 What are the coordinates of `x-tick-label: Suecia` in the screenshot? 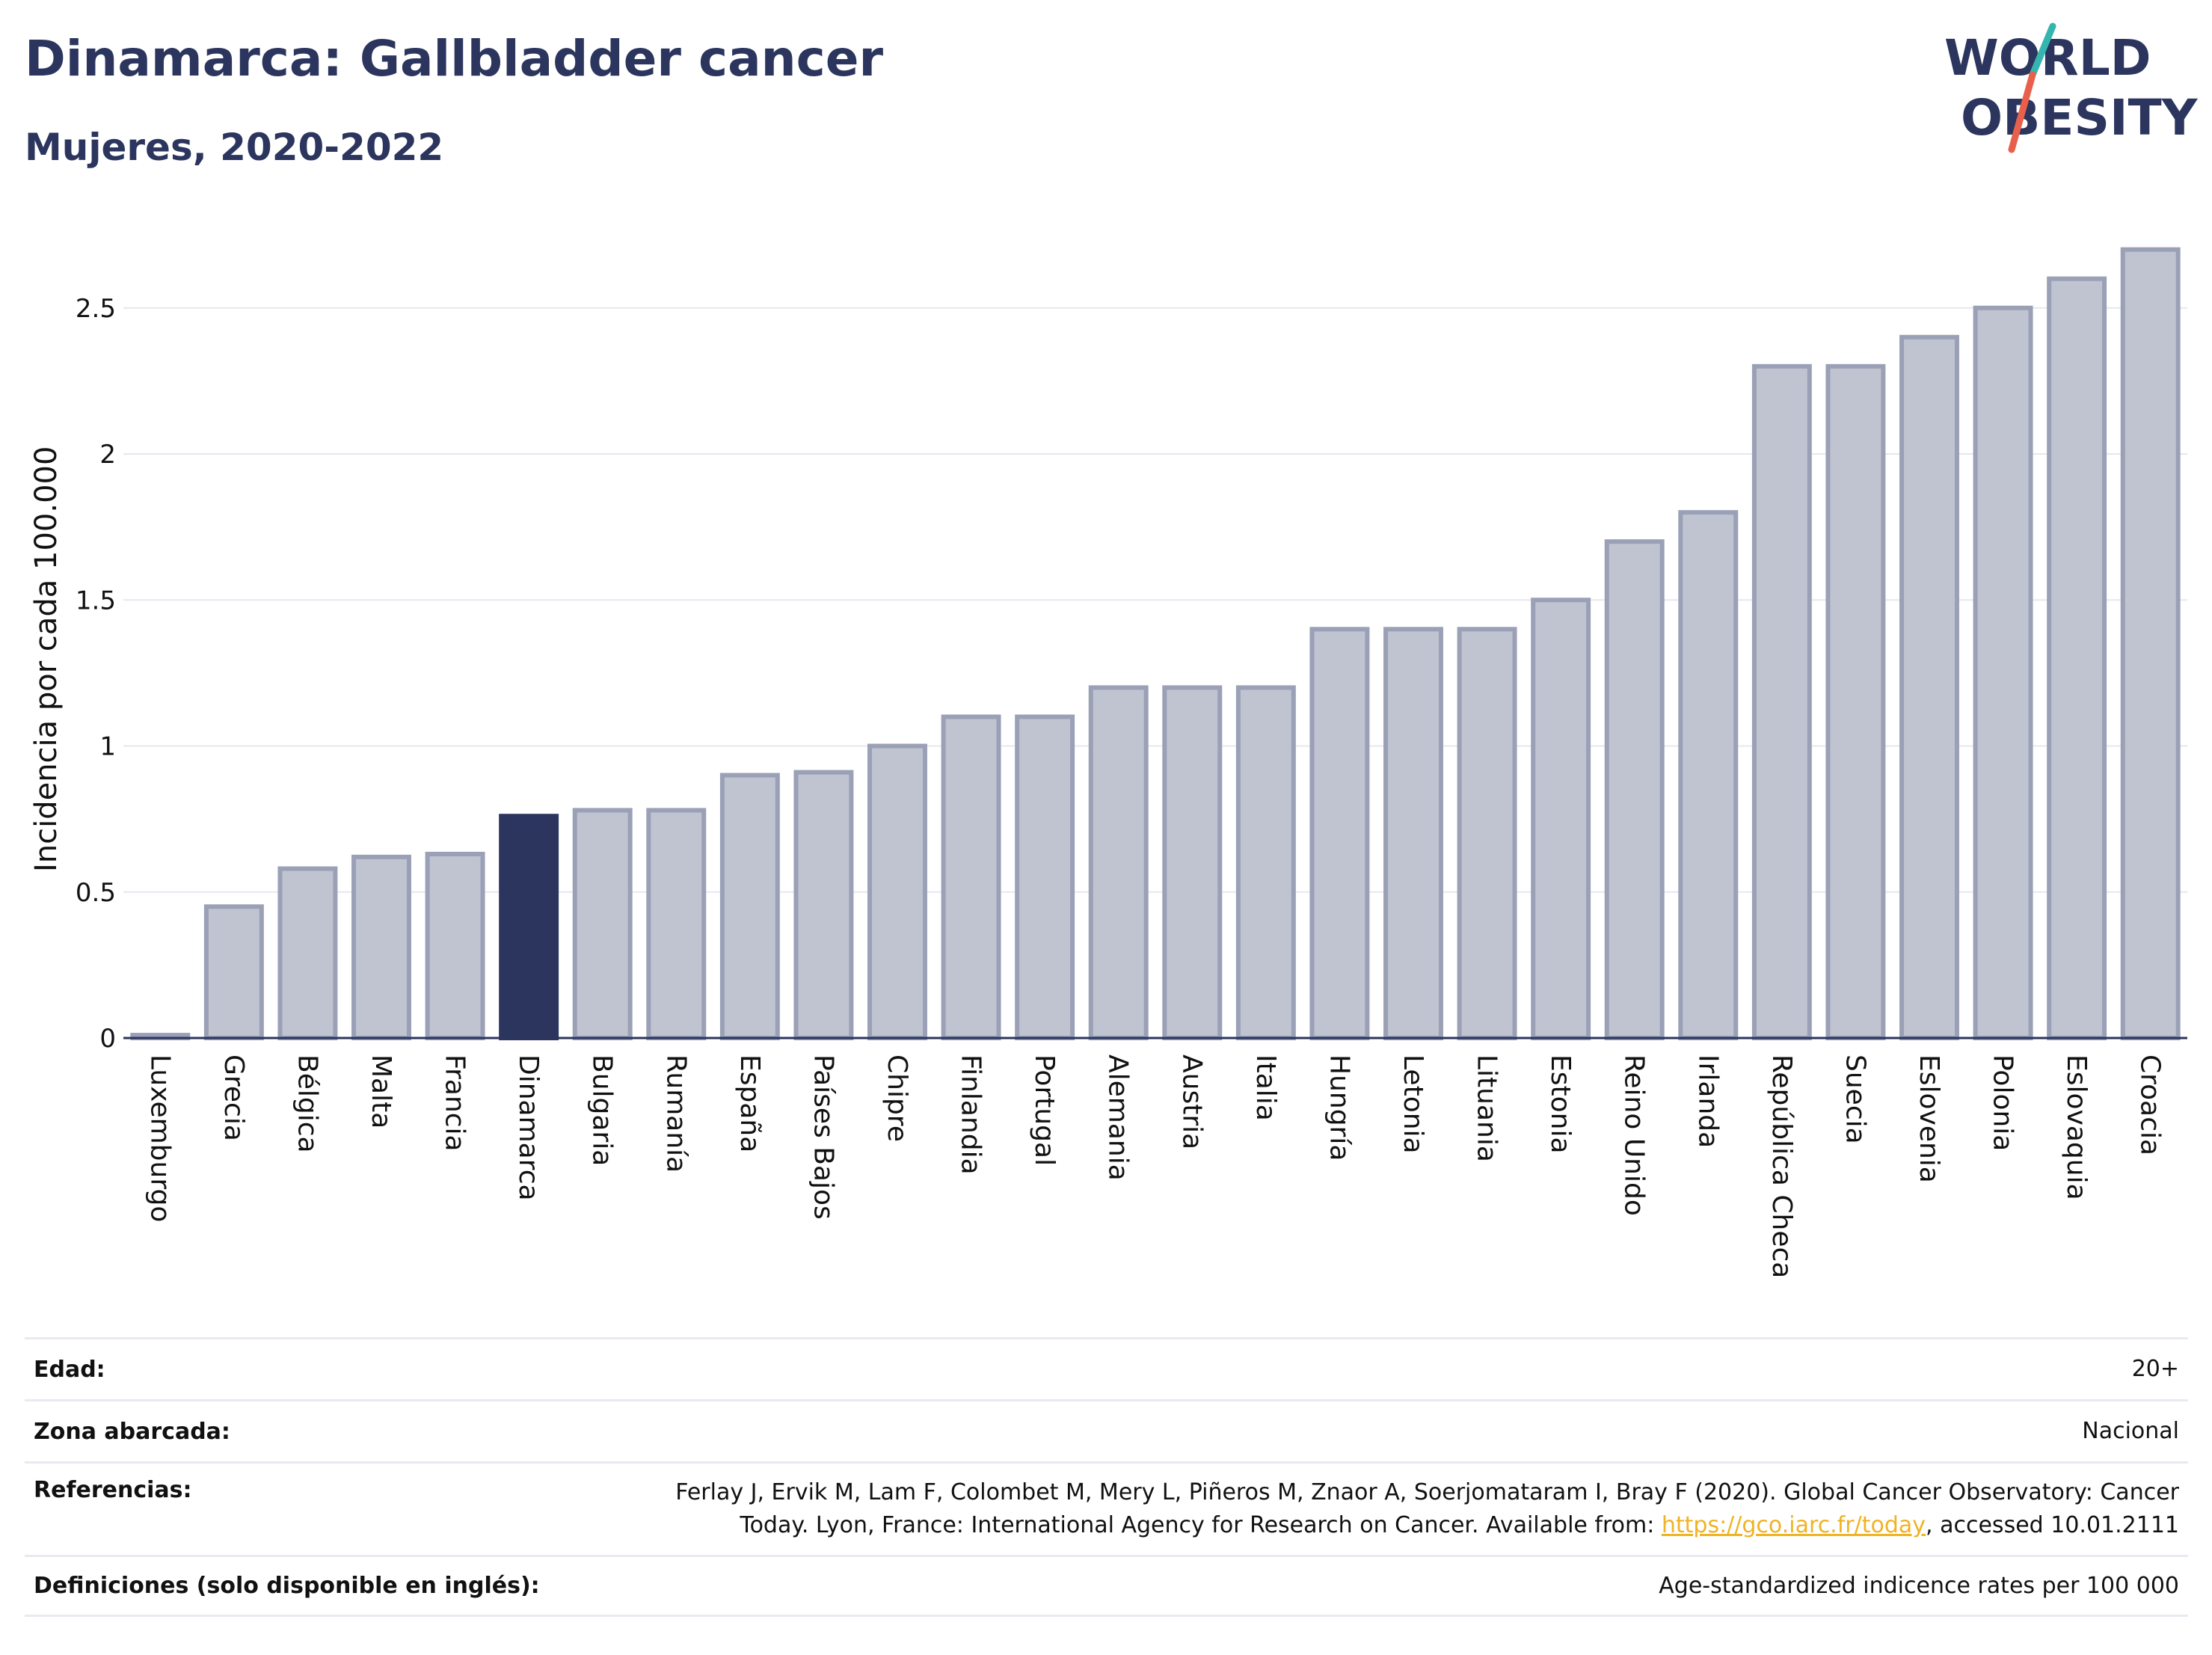 It's located at (1855, 1099).